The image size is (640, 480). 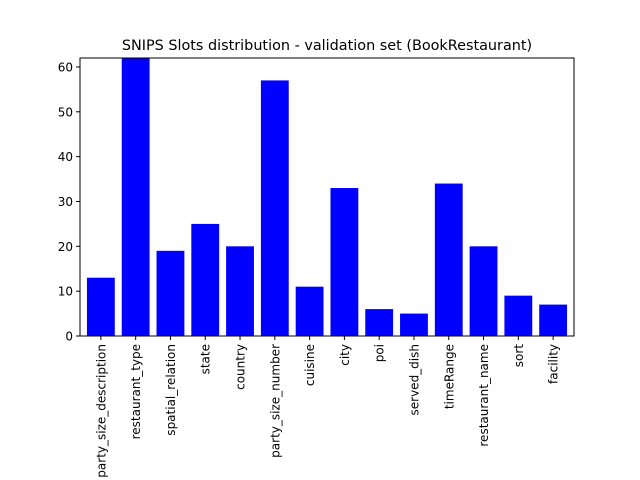 What do you see at coordinates (484, 395) in the screenshot?
I see `x-tick-label: restaurant_name` at bounding box center [484, 395].